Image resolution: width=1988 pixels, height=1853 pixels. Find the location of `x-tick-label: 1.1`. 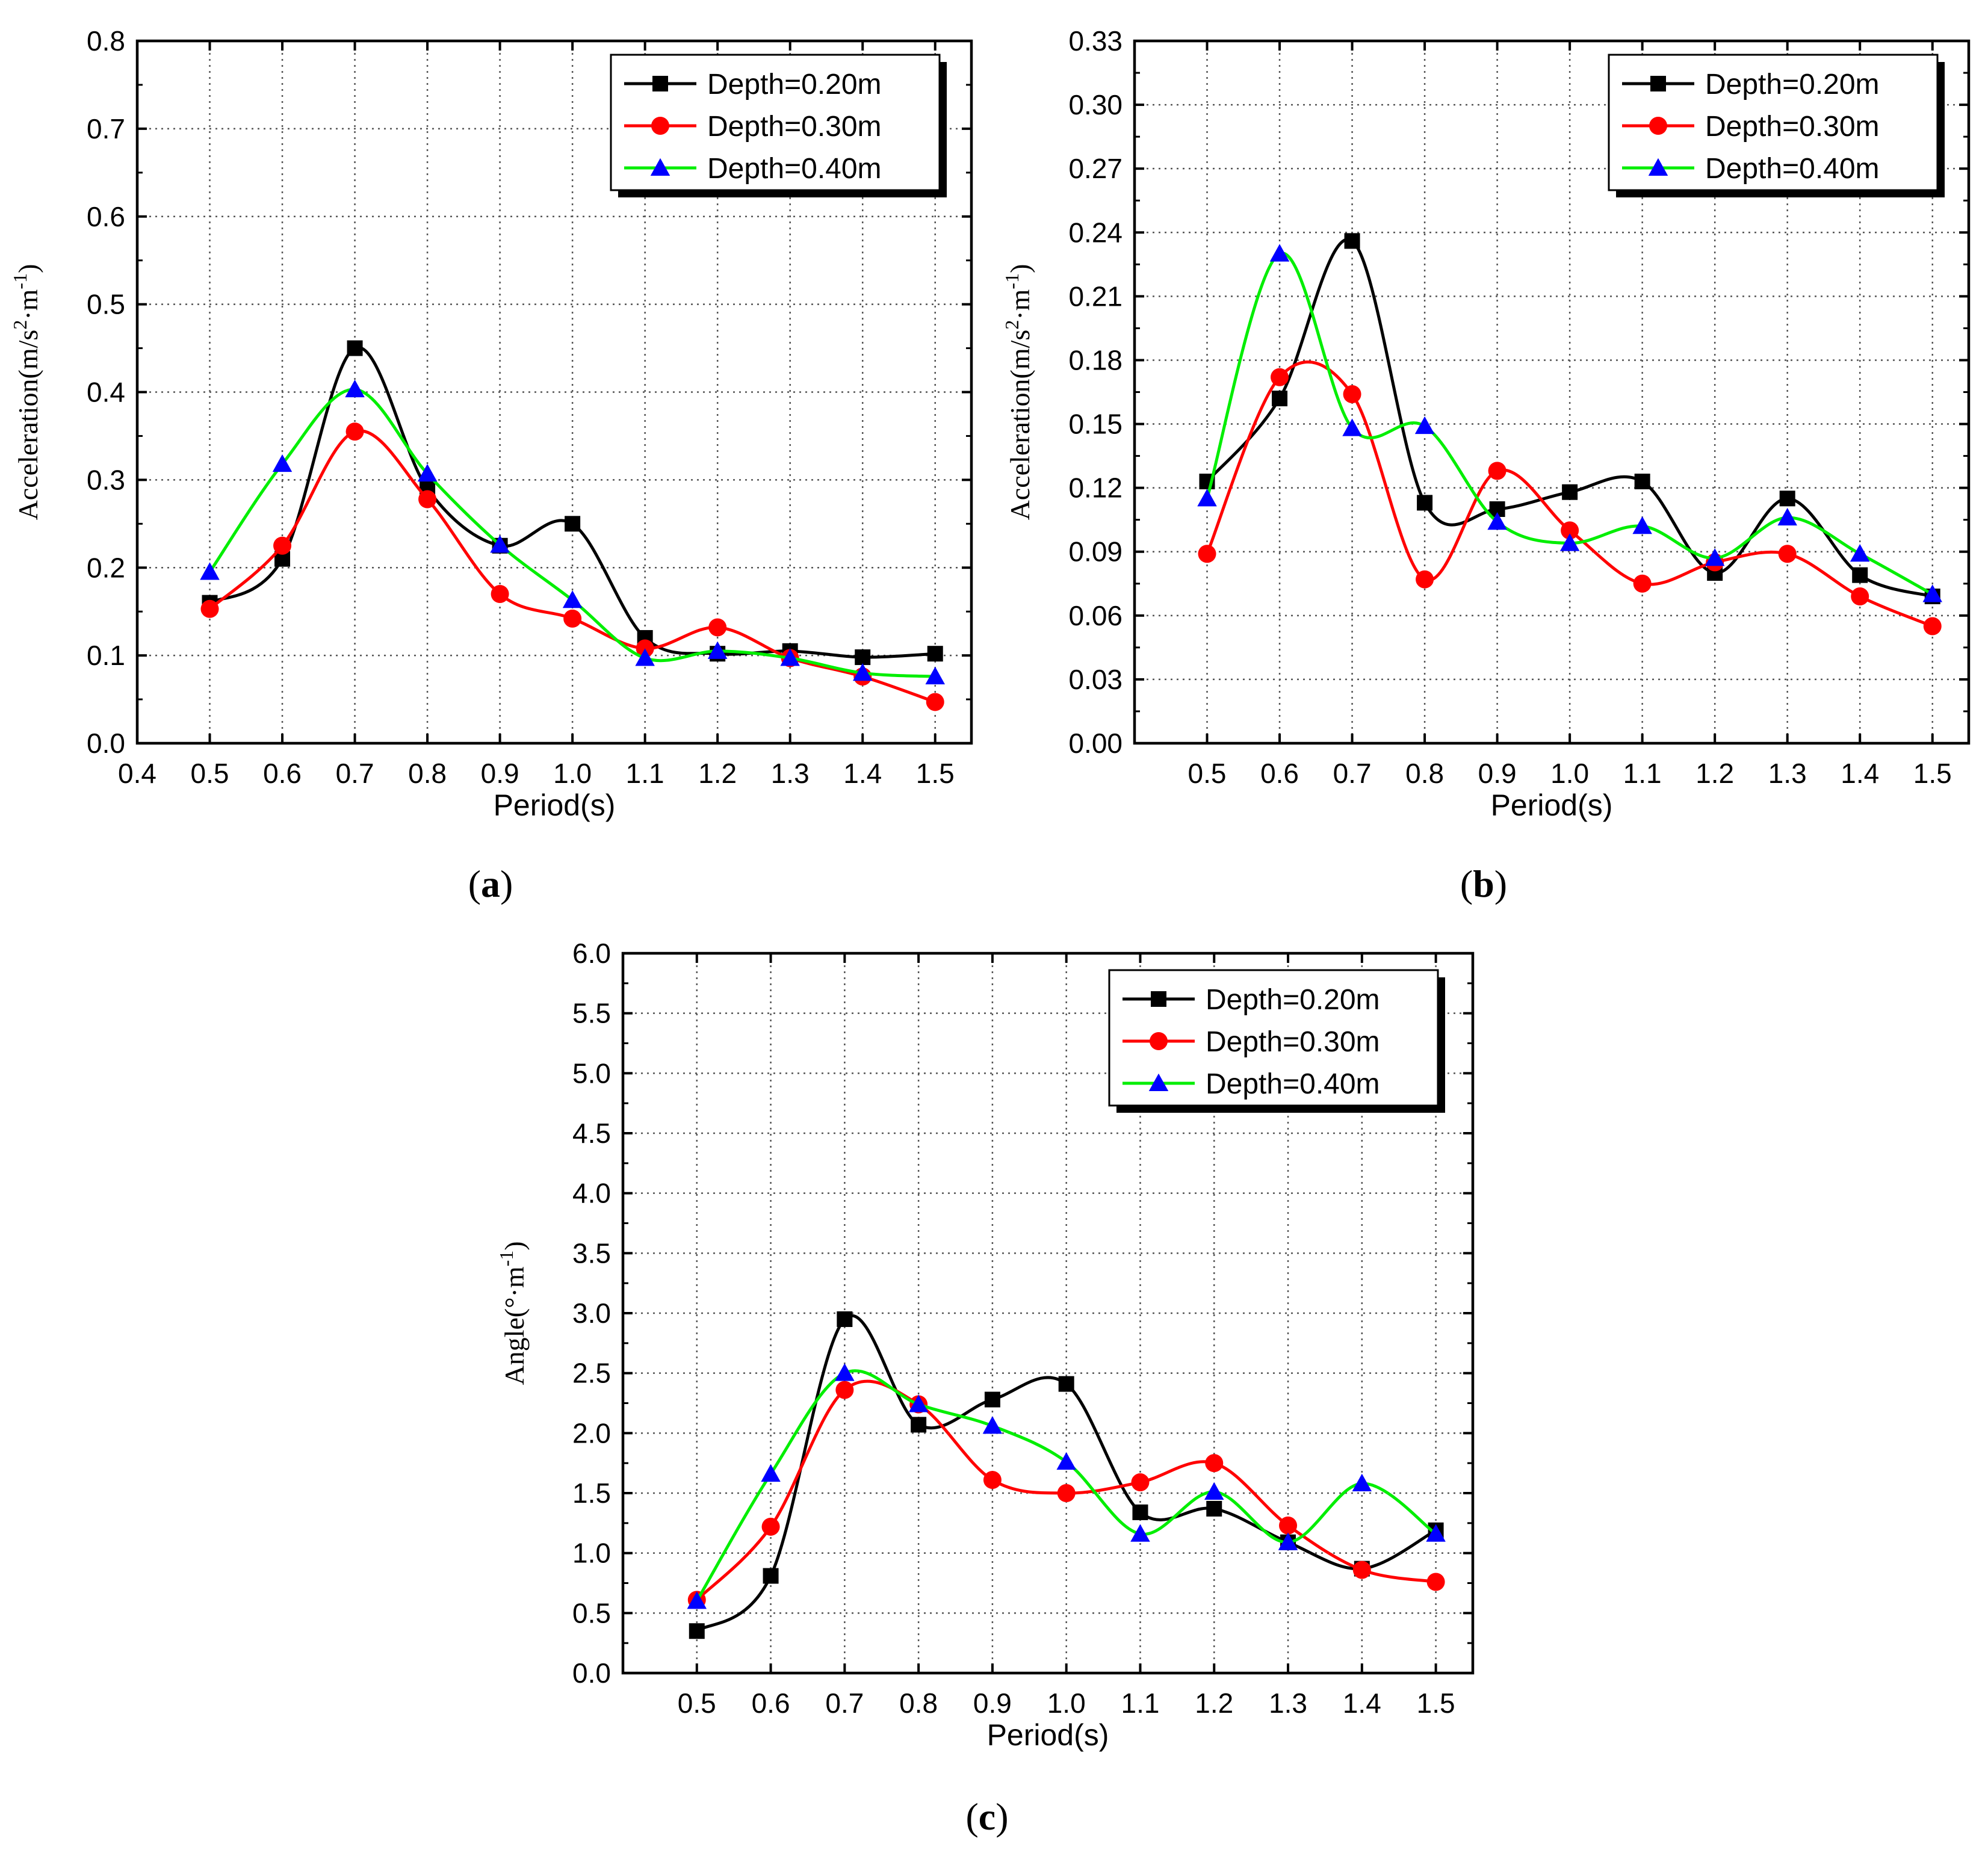

x-tick-label: 1.1 is located at coordinates (1141, 1703).